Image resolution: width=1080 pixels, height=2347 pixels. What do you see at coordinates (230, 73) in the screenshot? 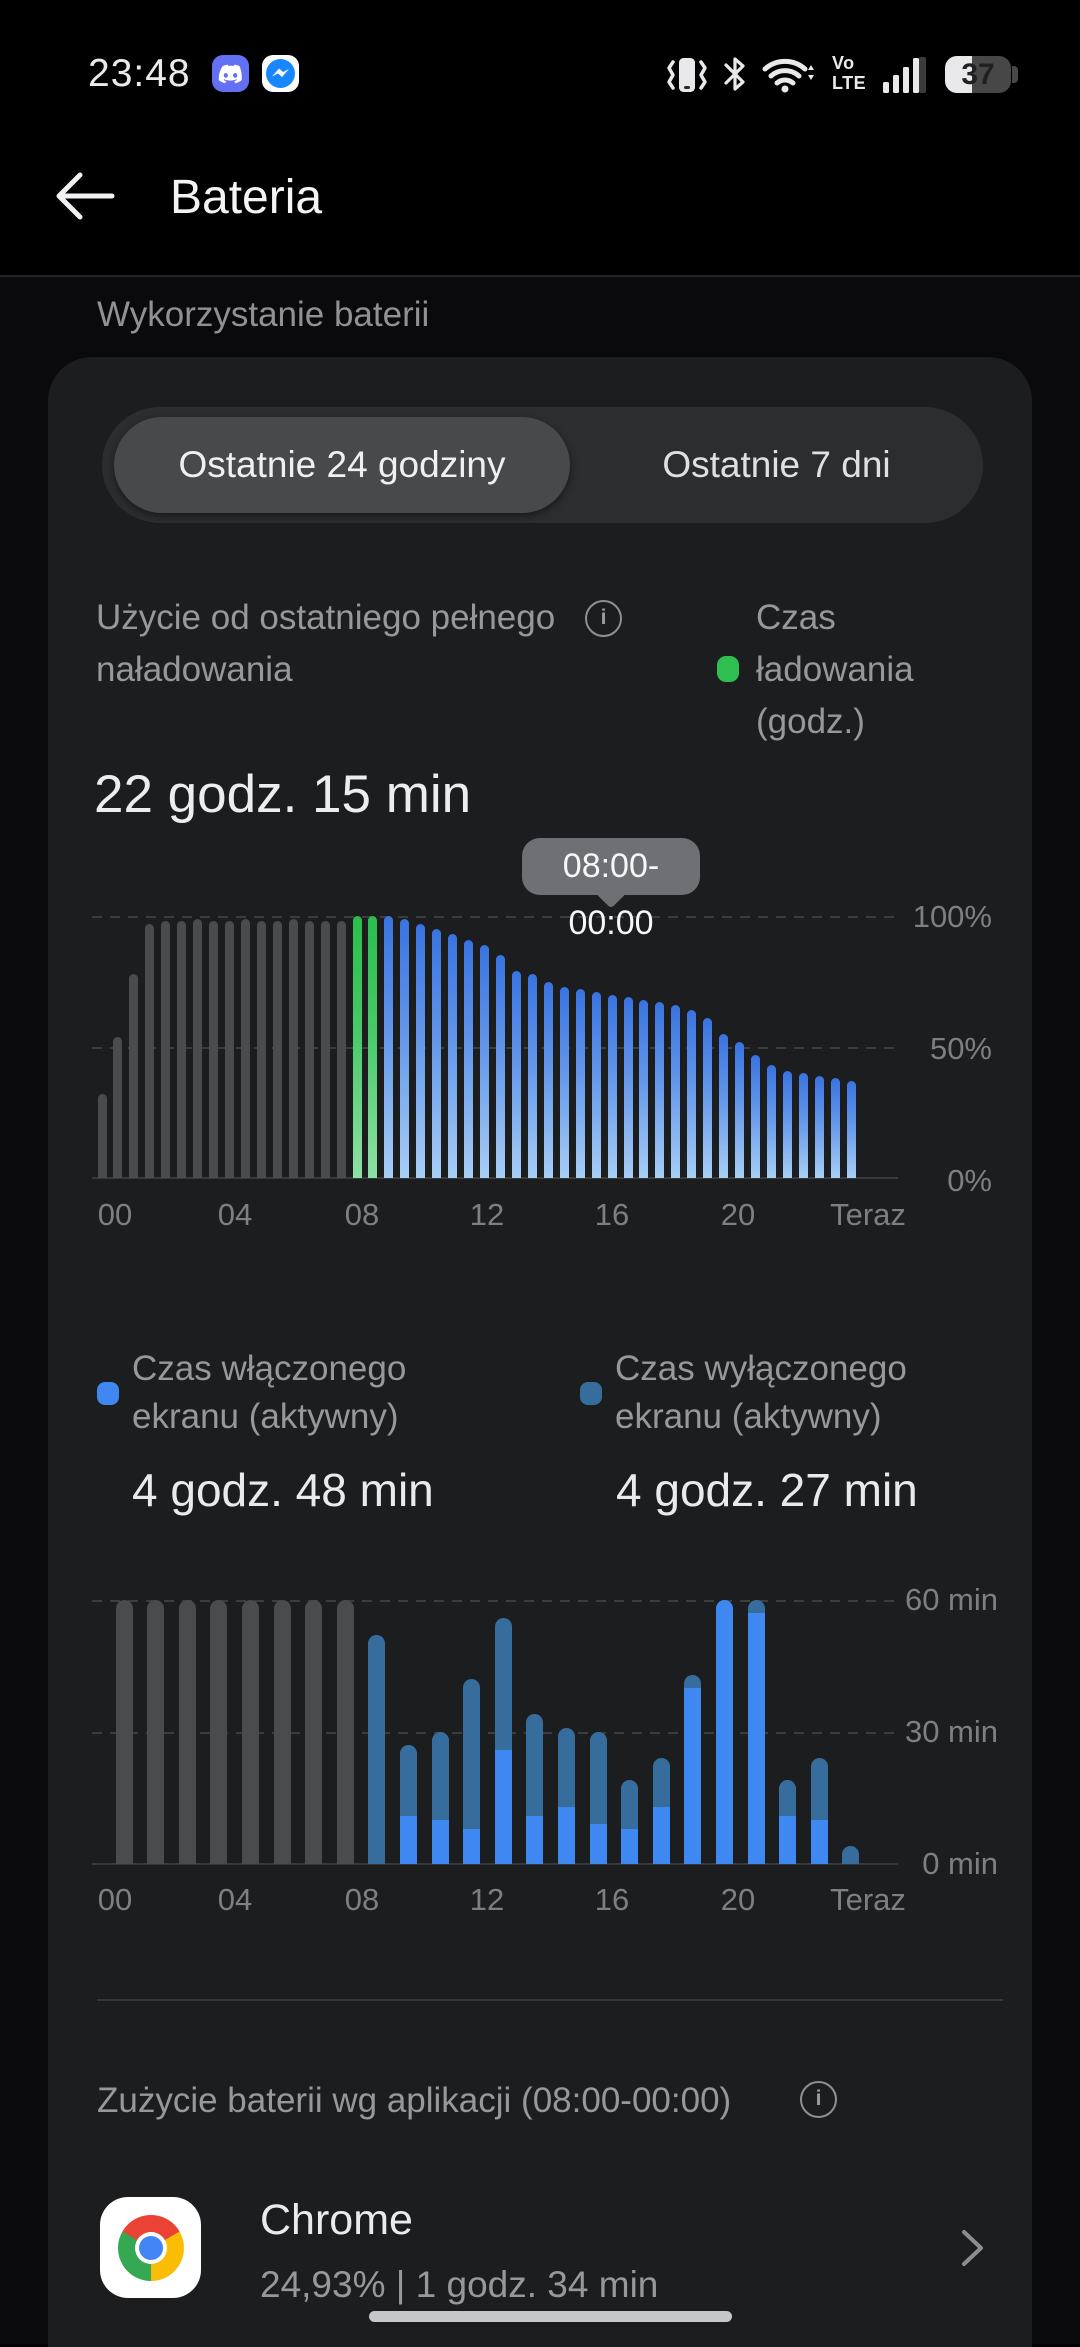
I see `discord-notification-icon` at bounding box center [230, 73].